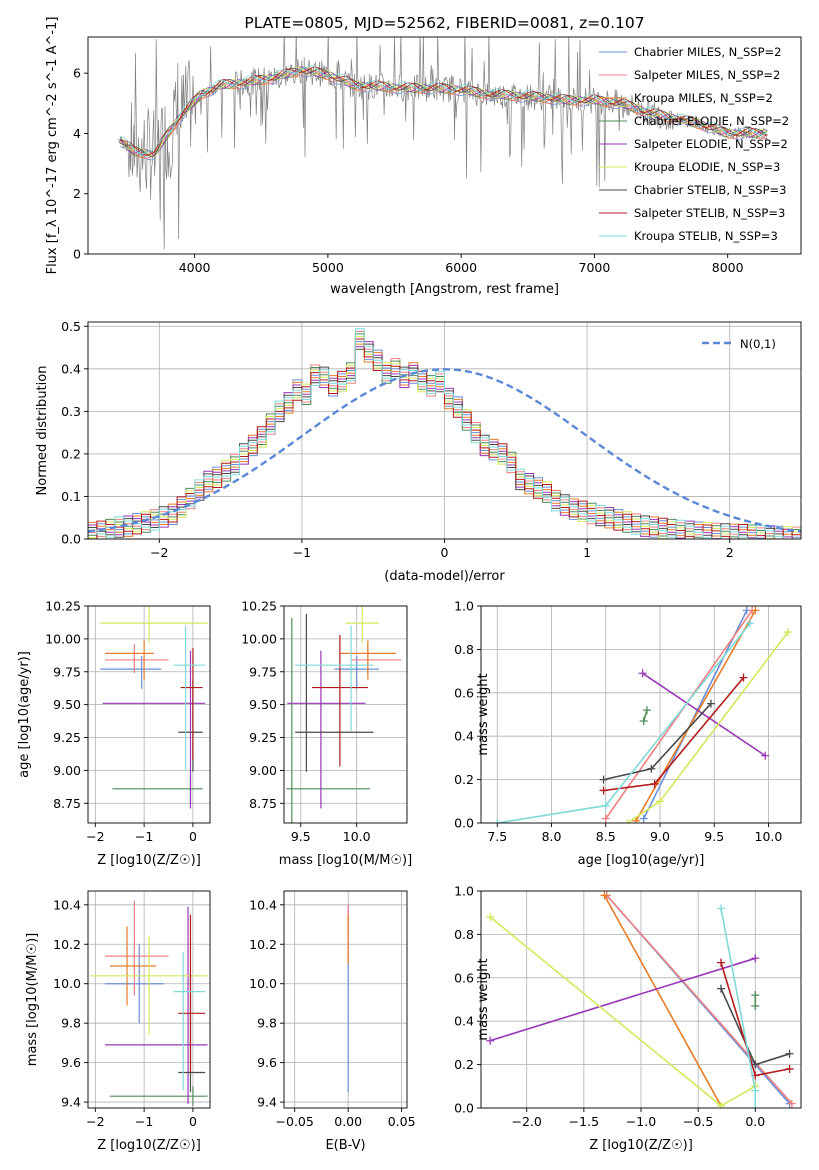  Describe the element at coordinates (32, 999) in the screenshot. I see `y-axis-label: mass [log10(M/M☉)]` at that location.